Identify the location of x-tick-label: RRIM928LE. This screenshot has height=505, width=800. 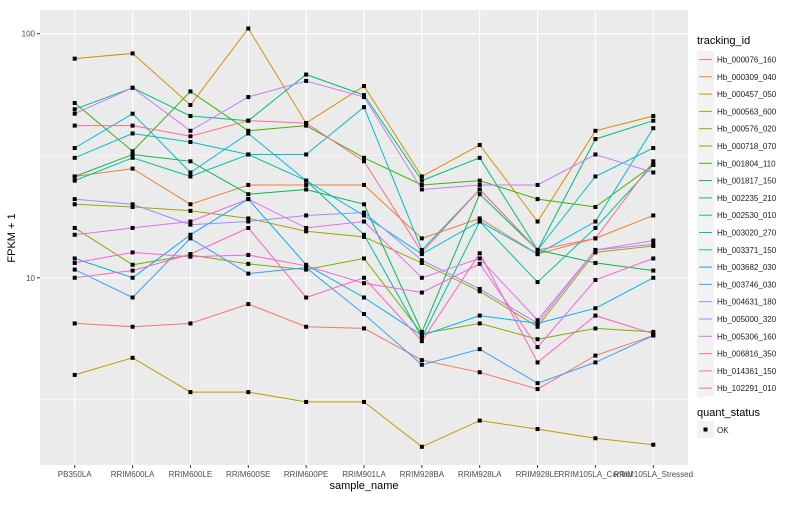
(538, 474).